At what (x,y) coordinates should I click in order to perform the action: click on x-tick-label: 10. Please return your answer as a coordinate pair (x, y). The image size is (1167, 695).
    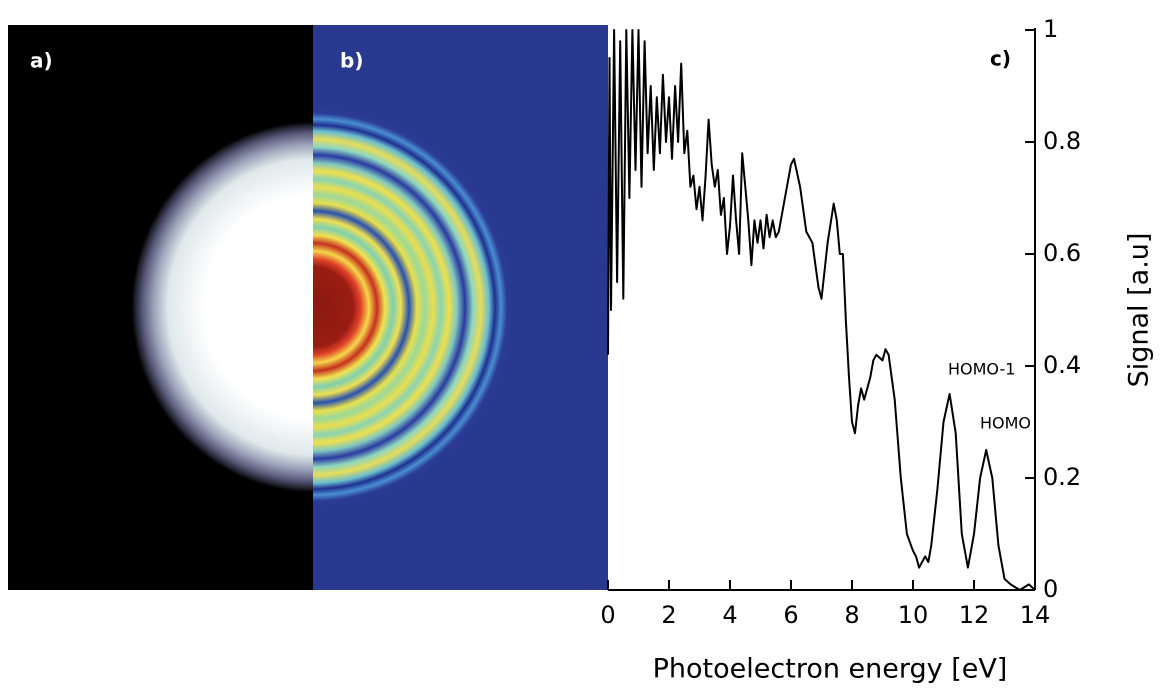
    Looking at the image, I should click on (913, 615).